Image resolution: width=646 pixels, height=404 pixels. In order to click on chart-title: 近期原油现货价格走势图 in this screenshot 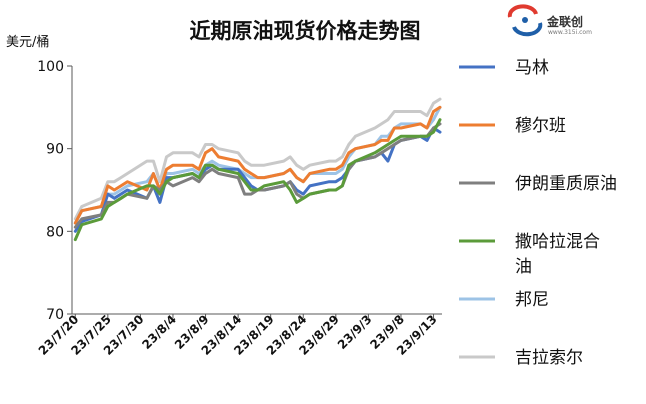, I will do `click(305, 31)`.